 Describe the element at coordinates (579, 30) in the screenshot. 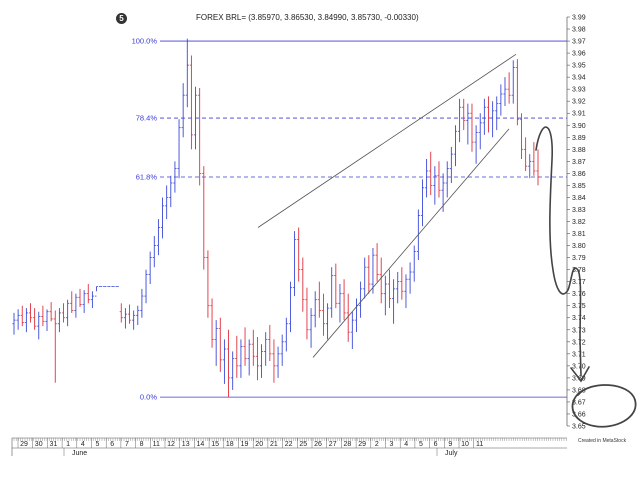

I see `y-tick-label: 3.98` at that location.